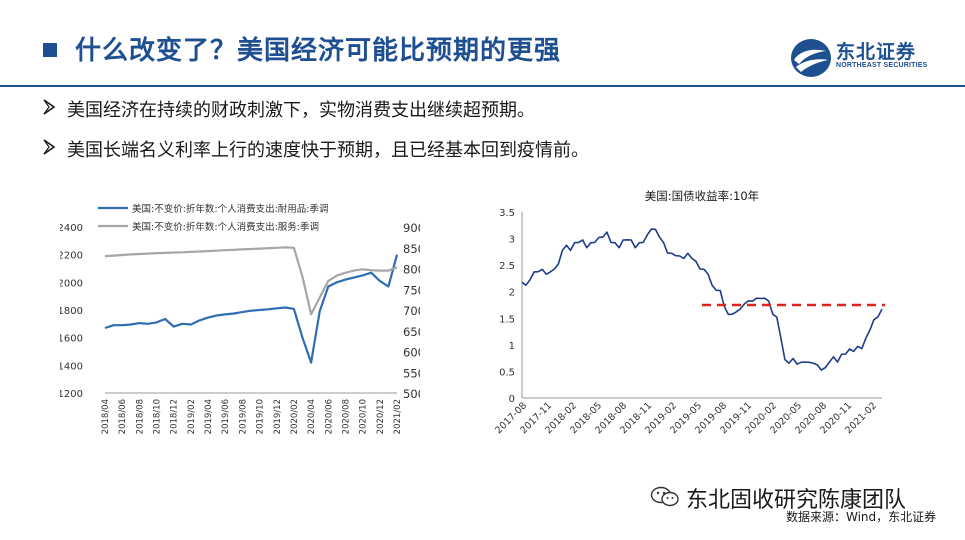  What do you see at coordinates (301, 110) in the screenshot?
I see `bullet-text: 美国经济在持续的财政刺激下，实物消费支出继续超预期。` at bounding box center [301, 110].